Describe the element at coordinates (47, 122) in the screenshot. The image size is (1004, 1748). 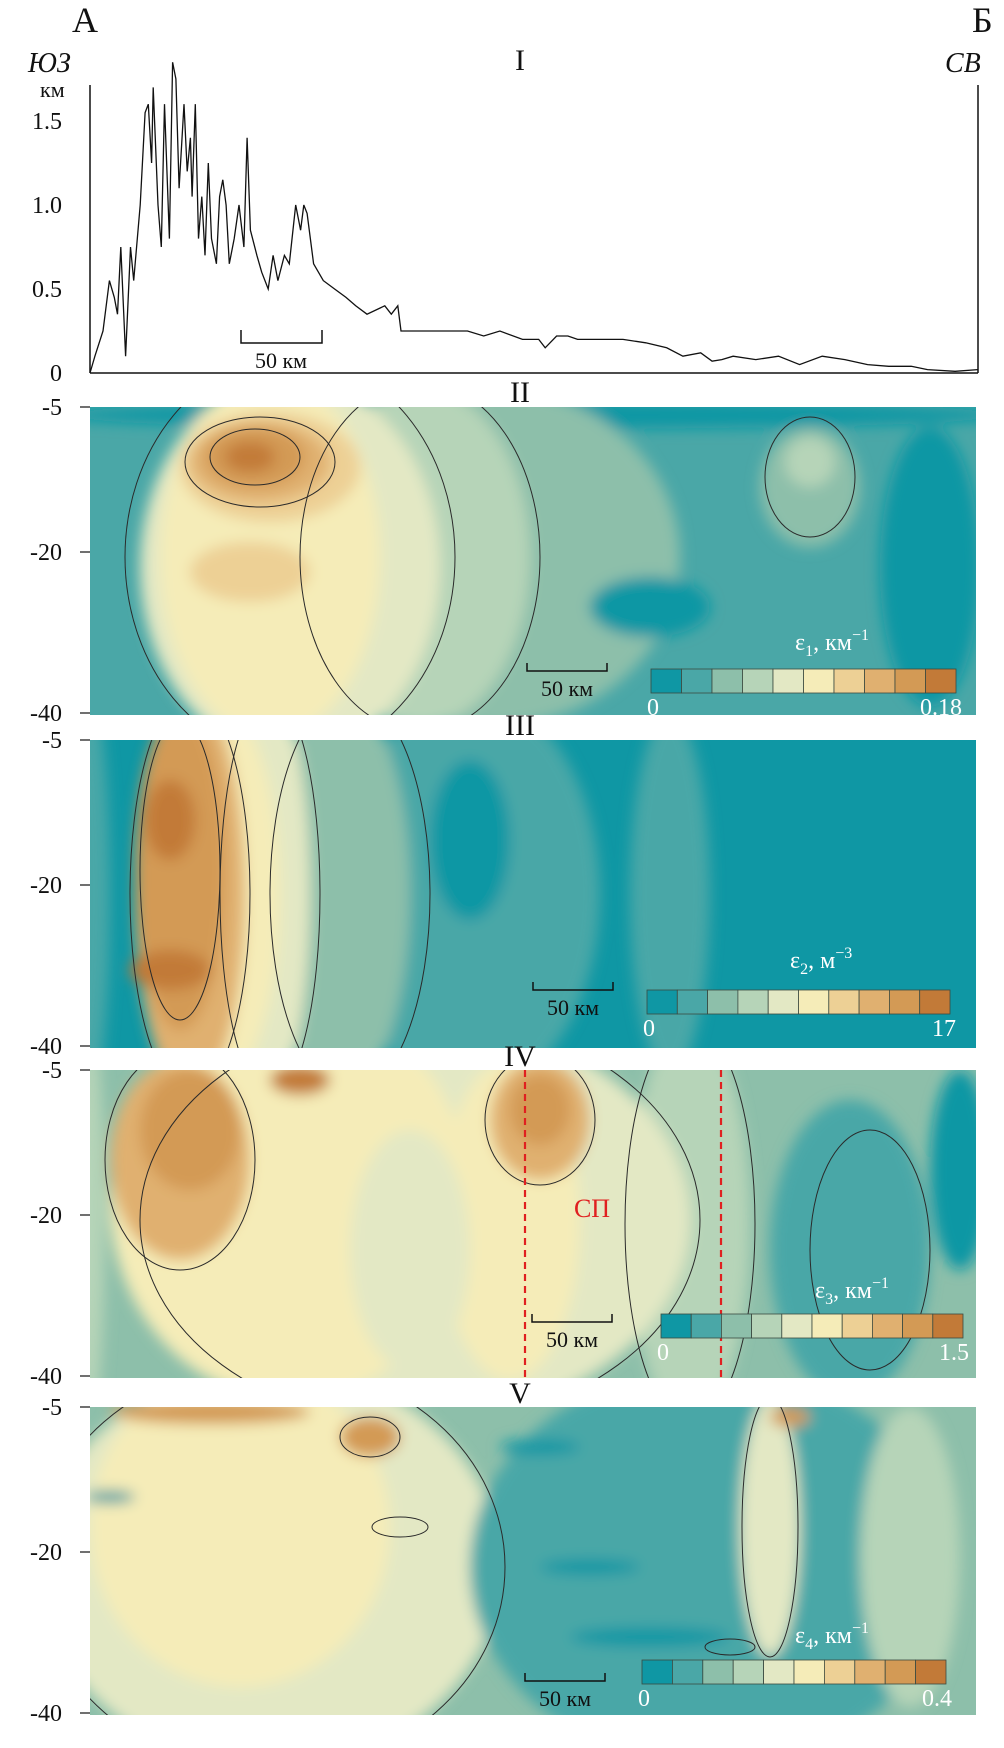
I see `y-tick-label: 1.5` at that location.